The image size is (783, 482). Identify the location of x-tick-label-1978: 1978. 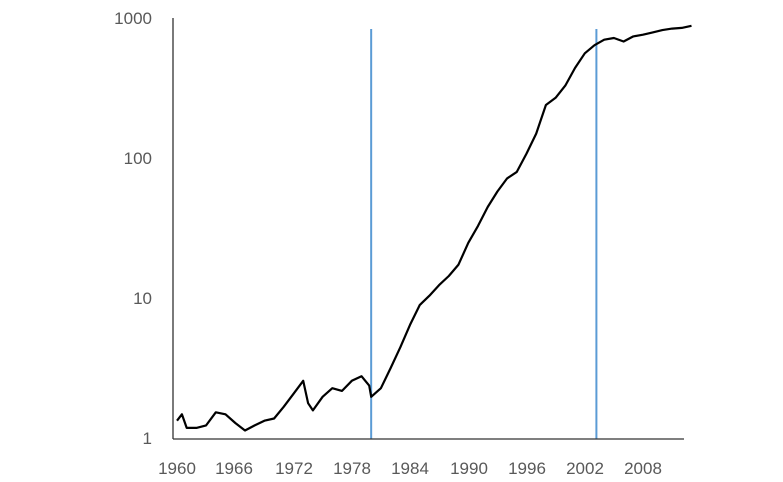
(352, 468).